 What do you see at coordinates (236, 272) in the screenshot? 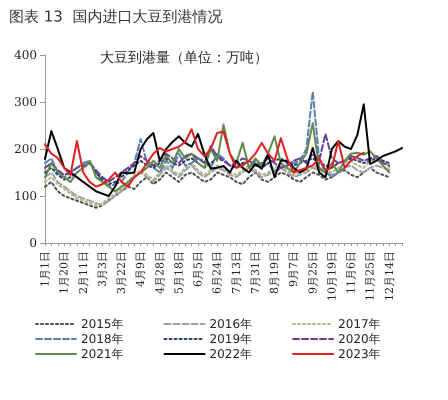
I see `x-tick-label: 7月13日` at bounding box center [236, 272].